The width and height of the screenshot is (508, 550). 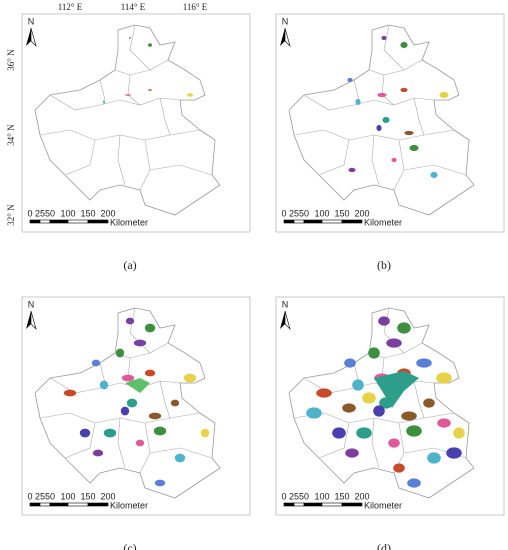 I want to click on longitude-label: 114° E, so click(x=133, y=7).